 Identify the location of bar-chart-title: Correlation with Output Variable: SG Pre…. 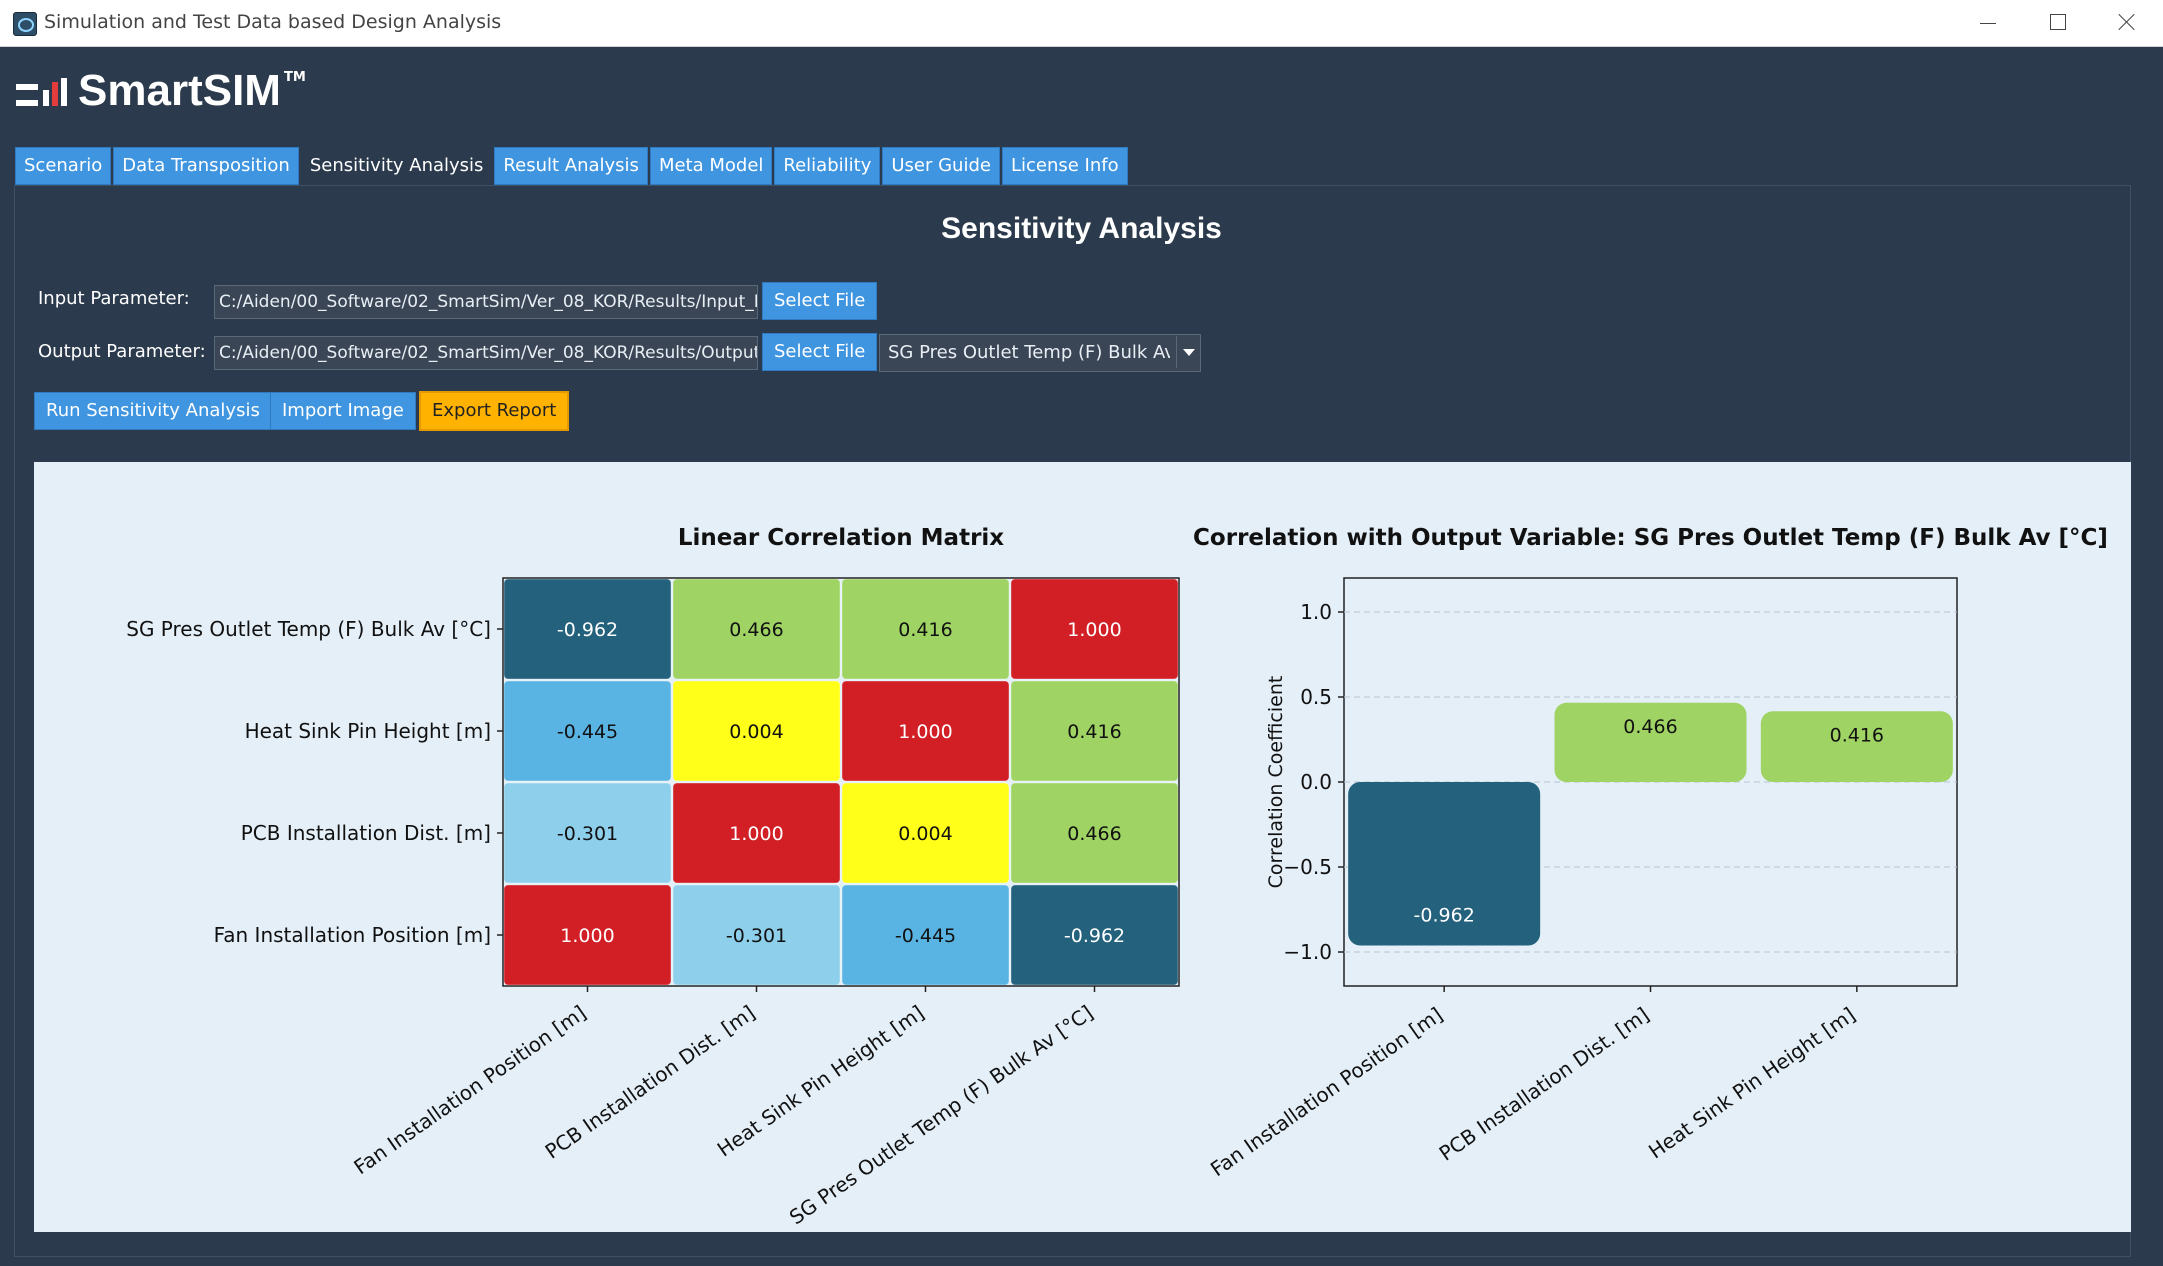
(1650, 538).